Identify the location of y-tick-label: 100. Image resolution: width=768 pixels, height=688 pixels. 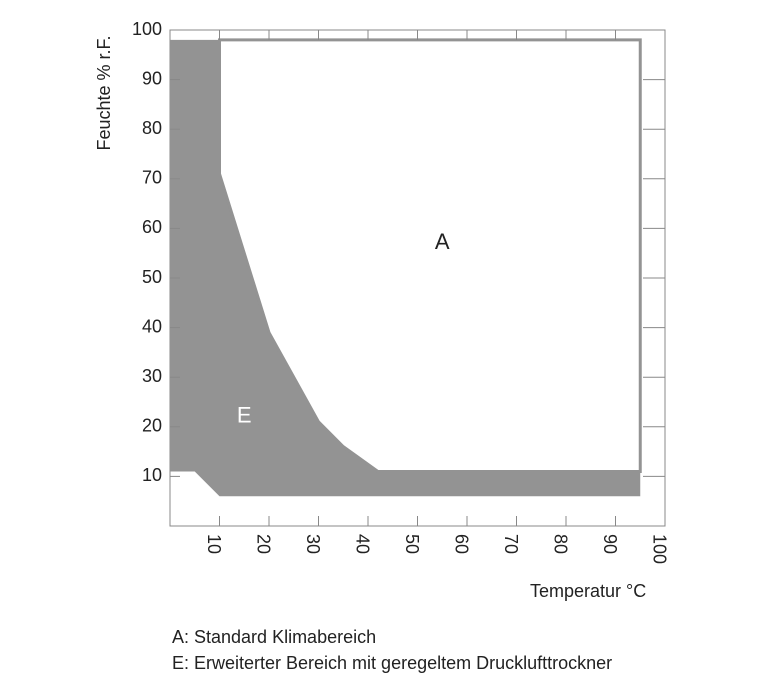
(147, 29).